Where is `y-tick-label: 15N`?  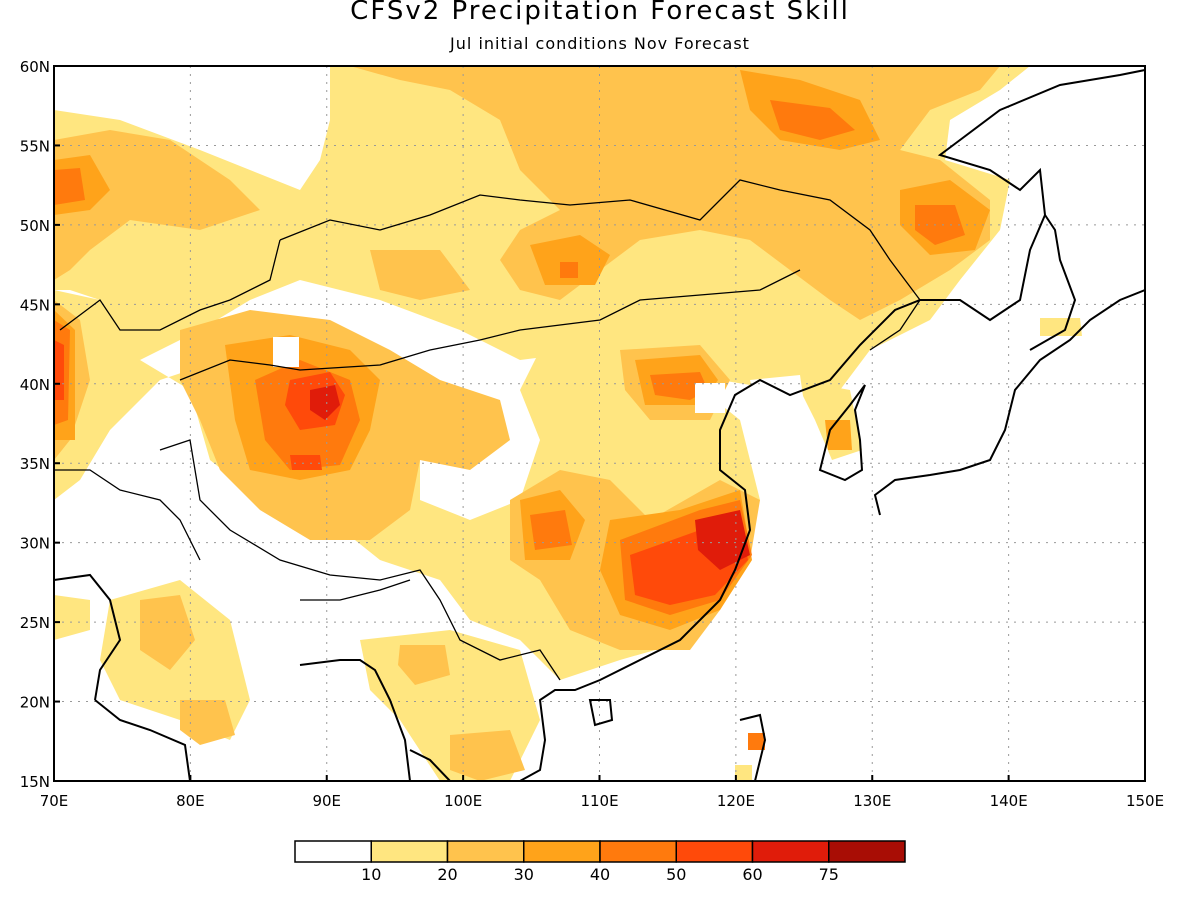
y-tick-label: 15N is located at coordinates (35, 782).